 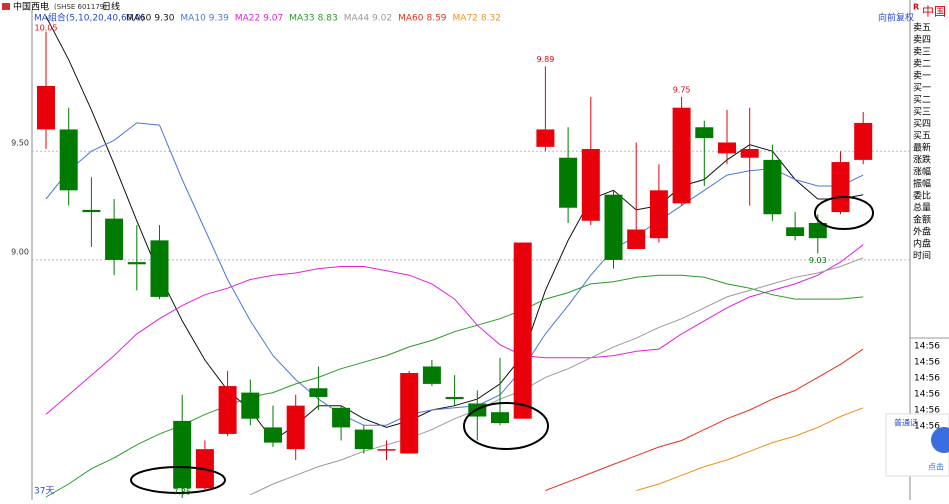 What do you see at coordinates (545, 59) in the screenshot?
I see `high-label: 9.89` at bounding box center [545, 59].